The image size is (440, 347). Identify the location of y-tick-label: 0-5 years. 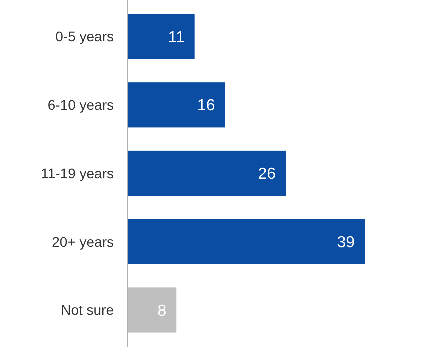
(85, 36).